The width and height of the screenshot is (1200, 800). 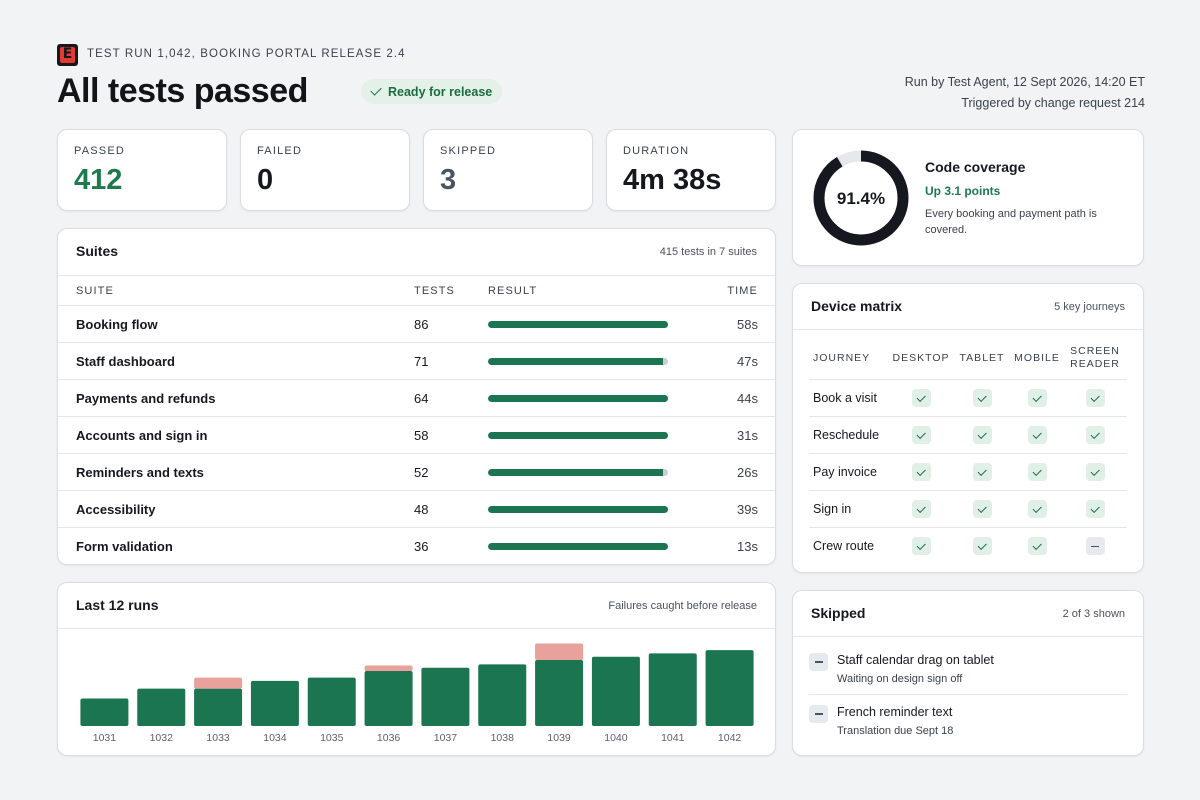 What do you see at coordinates (451, 324) in the screenshot?
I see `suite-test-count: 86` at bounding box center [451, 324].